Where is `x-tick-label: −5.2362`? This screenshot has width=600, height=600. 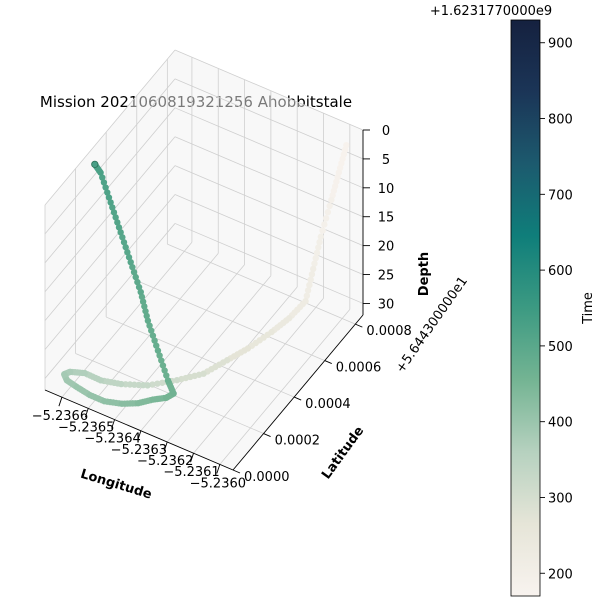
x-tick-label: −5.2362 is located at coordinates (165, 461).